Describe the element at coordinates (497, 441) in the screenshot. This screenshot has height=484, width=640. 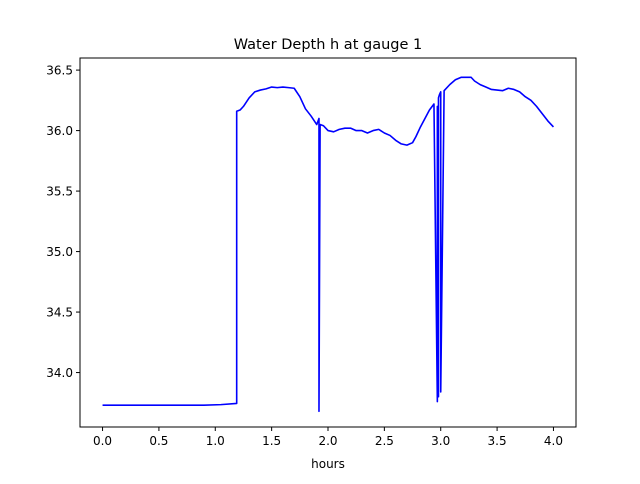
I see `x-tick-label: 3.5` at that location.